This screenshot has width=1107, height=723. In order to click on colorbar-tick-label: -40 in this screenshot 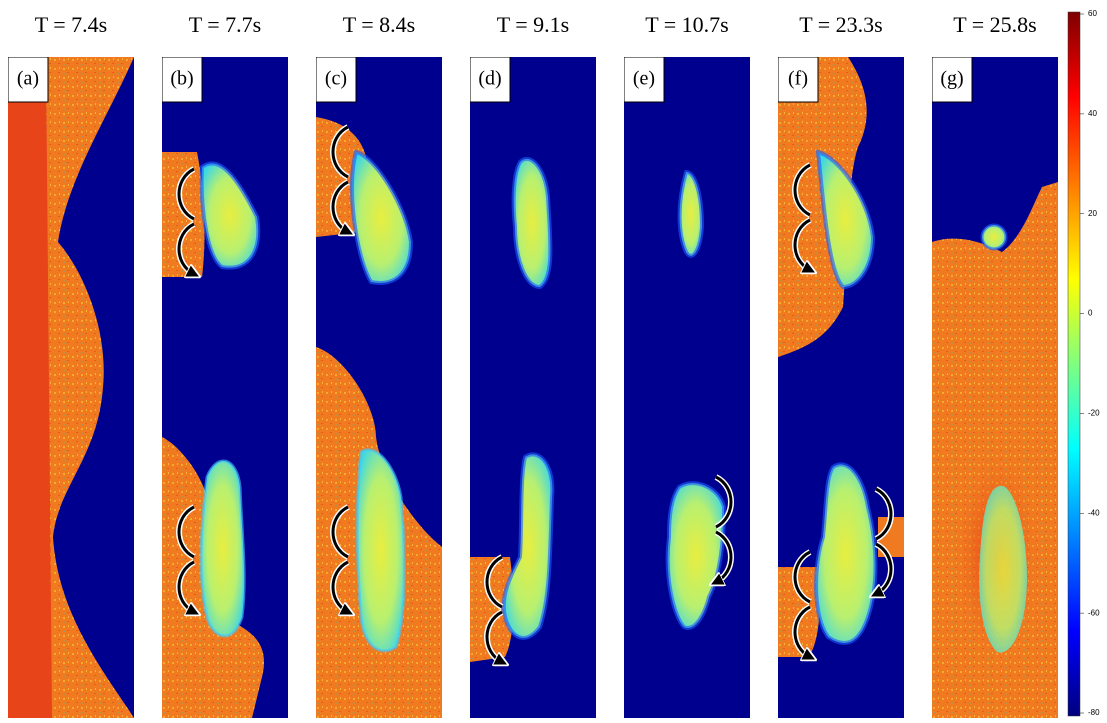, I will do `click(1094, 512)`.